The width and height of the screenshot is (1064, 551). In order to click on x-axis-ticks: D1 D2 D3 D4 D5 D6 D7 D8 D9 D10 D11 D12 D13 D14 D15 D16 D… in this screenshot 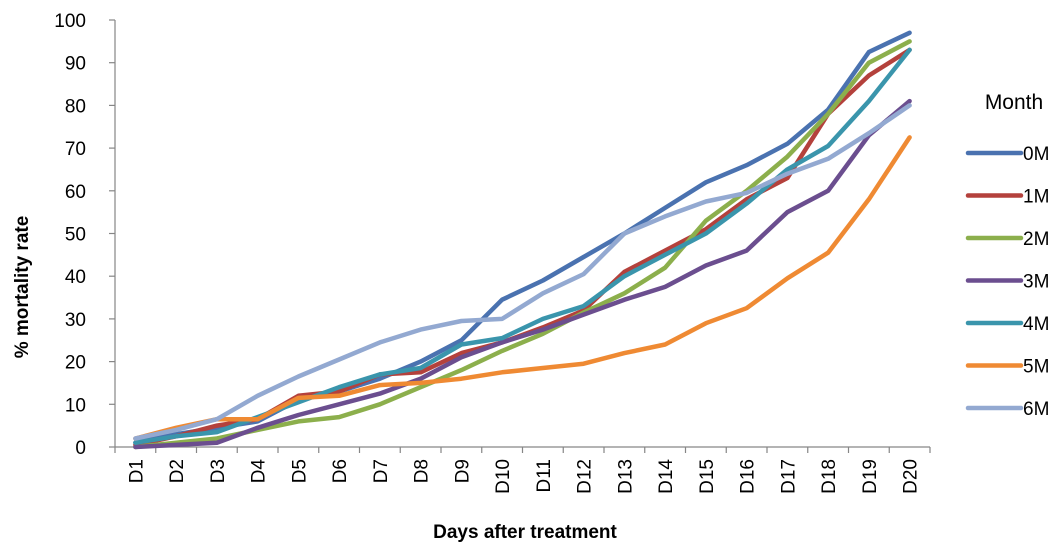, I will do `click(522, 470)`.